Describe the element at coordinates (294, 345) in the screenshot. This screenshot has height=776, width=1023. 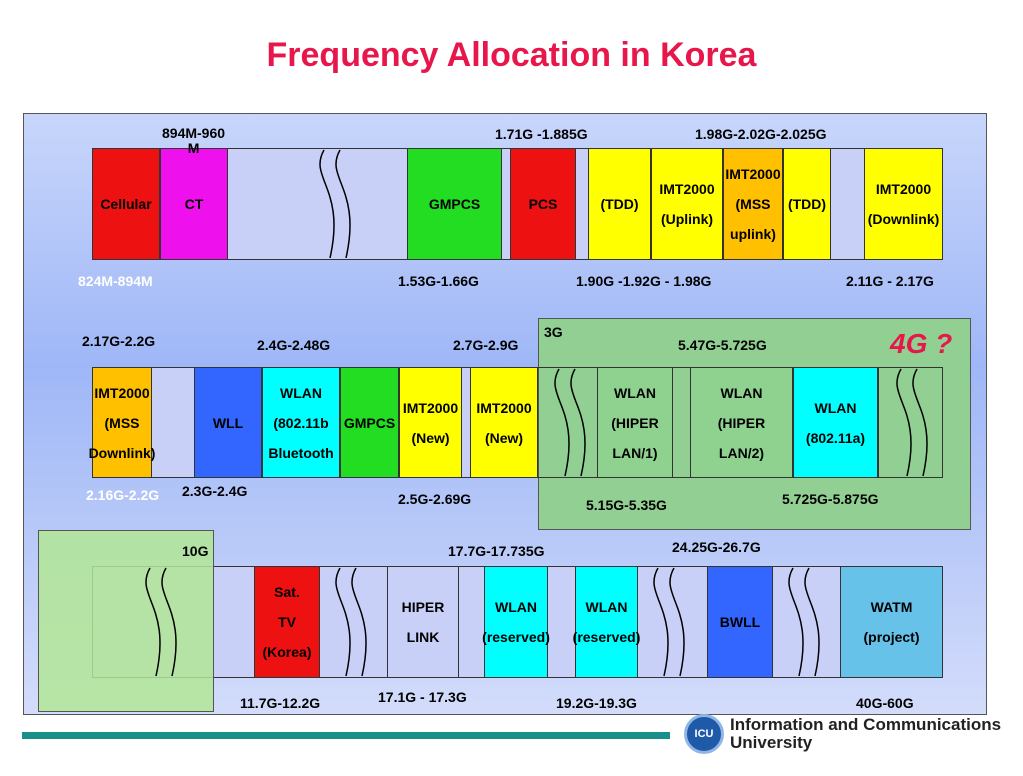
I see `label-2-4g: 2.4G-2.48G` at that location.